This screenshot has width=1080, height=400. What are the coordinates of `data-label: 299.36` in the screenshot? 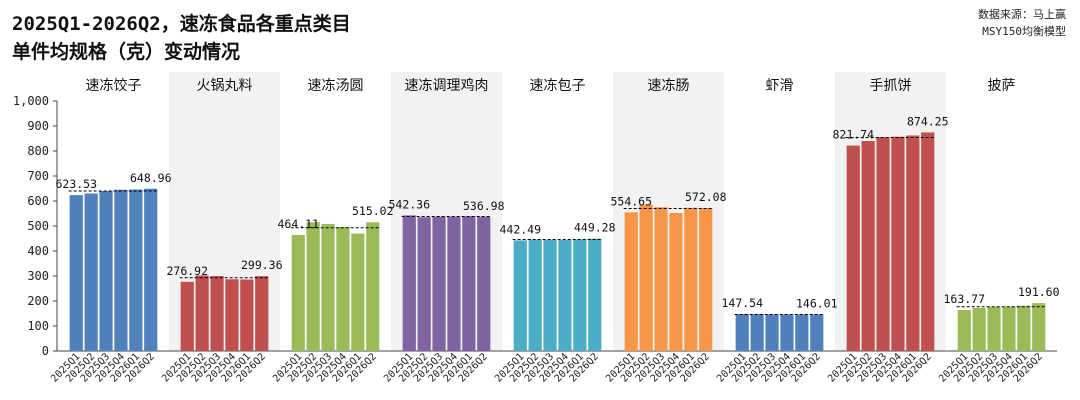 It's located at (262, 265).